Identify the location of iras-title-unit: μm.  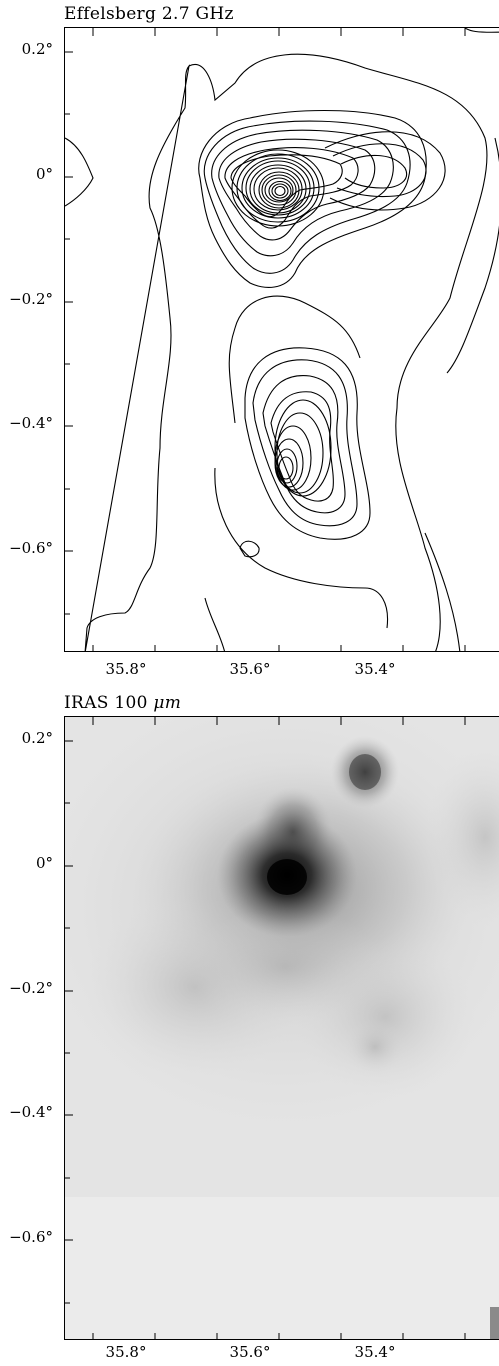
(167, 703).